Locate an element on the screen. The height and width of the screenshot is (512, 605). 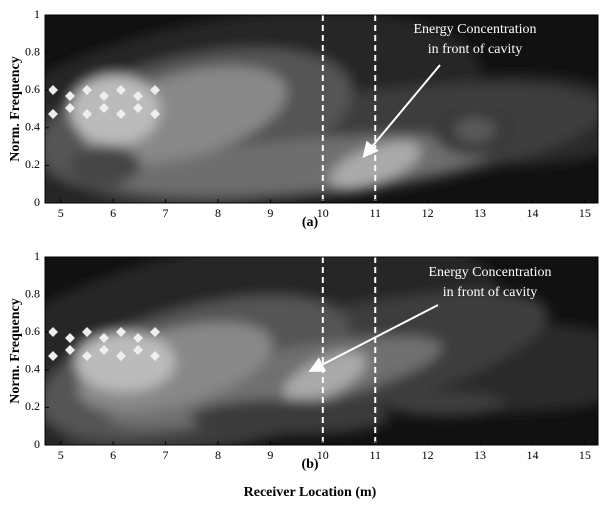
panel-caption: (a) is located at coordinates (310, 222).